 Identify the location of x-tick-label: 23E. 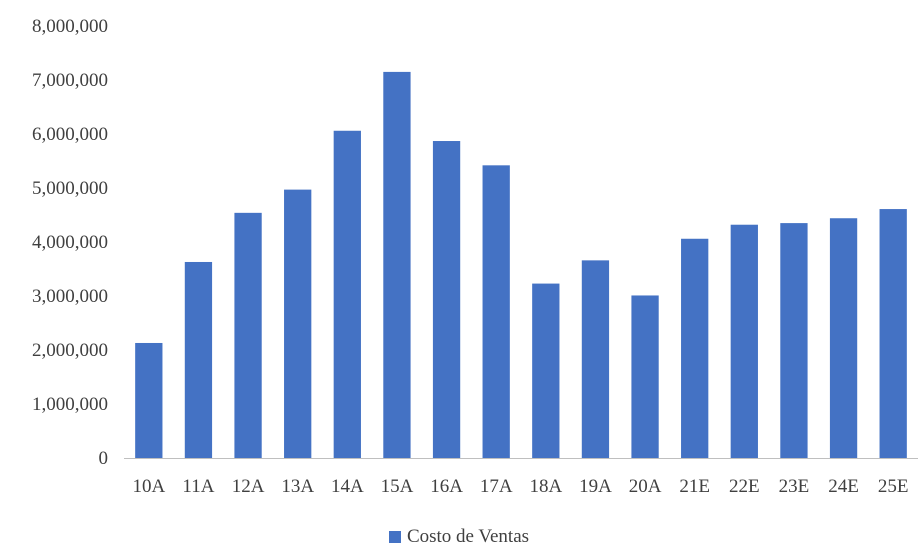
(794, 486).